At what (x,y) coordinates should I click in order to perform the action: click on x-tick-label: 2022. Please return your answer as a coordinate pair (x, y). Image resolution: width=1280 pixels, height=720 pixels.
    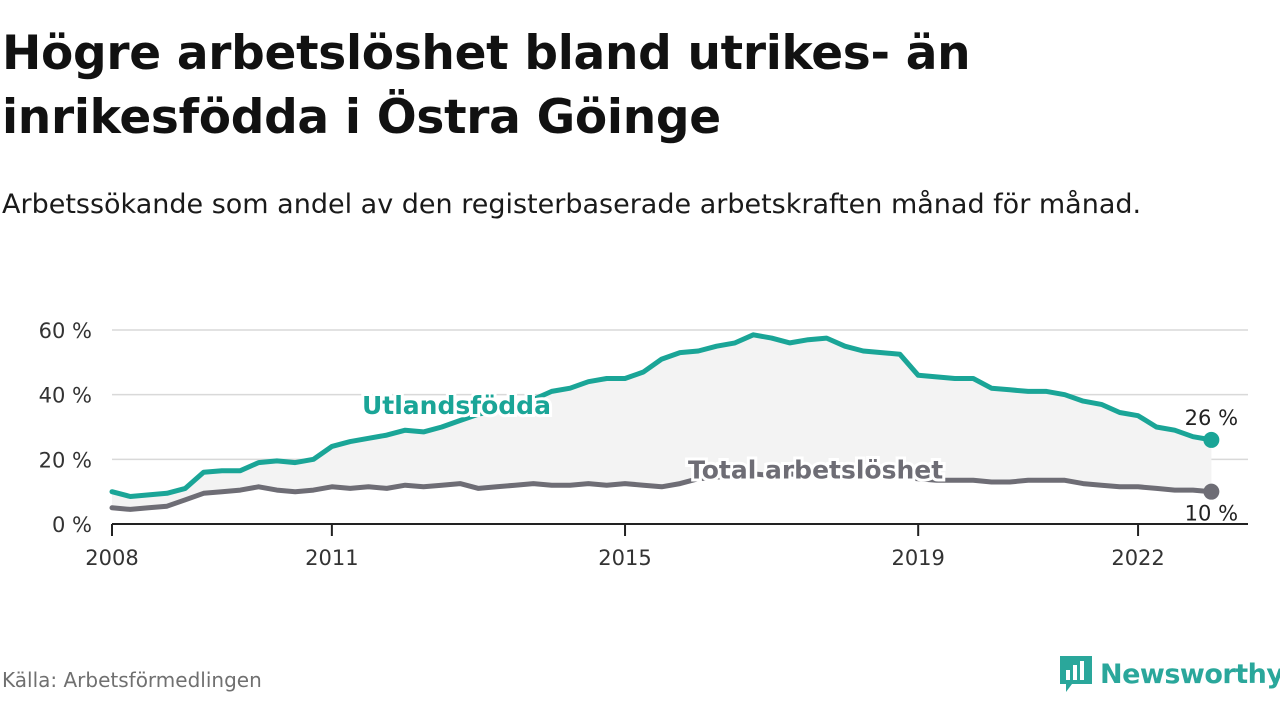
    Looking at the image, I should click on (1137, 558).